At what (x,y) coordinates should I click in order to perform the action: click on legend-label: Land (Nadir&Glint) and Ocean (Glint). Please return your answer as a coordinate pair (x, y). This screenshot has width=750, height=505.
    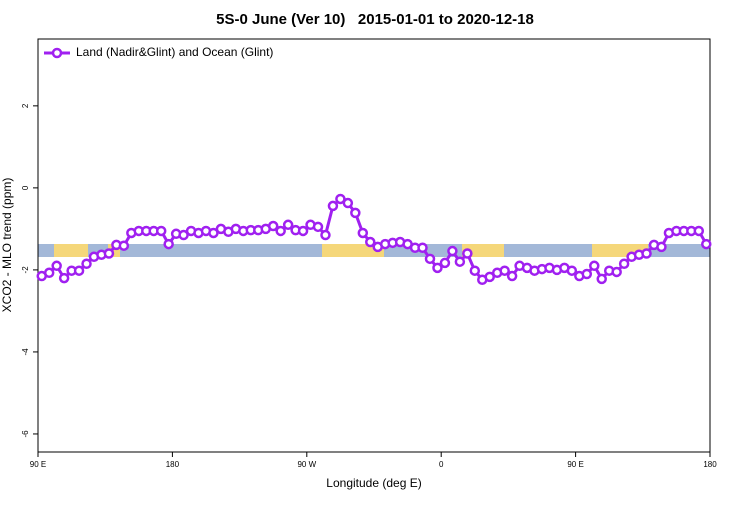
    Looking at the image, I should click on (174, 52).